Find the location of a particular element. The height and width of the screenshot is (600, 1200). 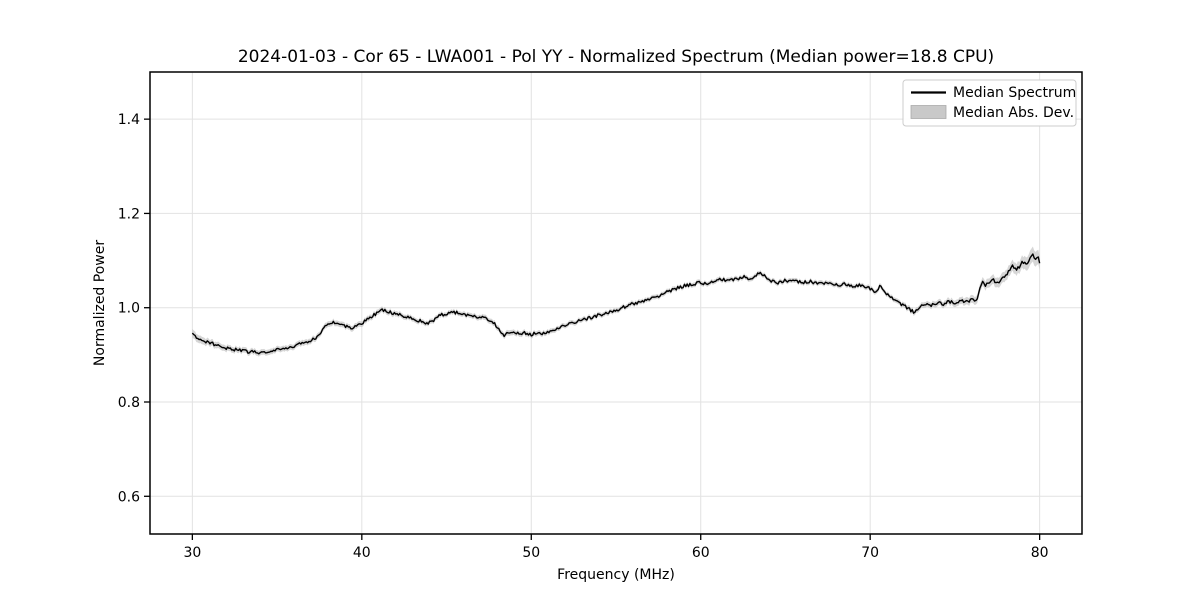

mad-band is located at coordinates (616, 301).